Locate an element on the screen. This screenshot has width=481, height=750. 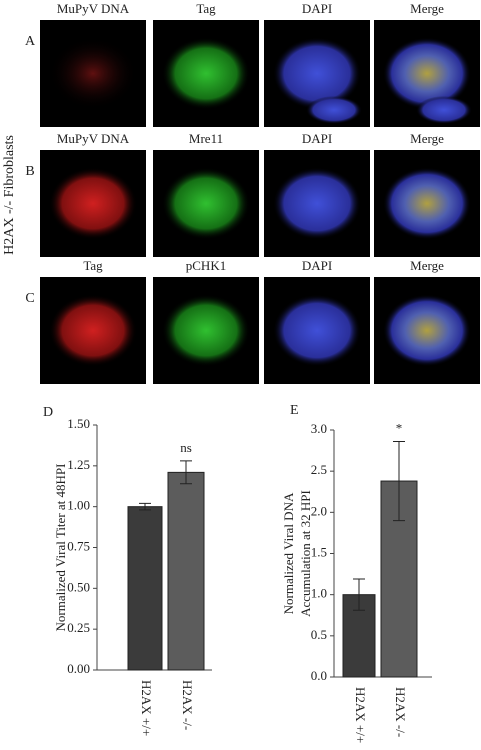
significance: ns is located at coordinates (186, 447).